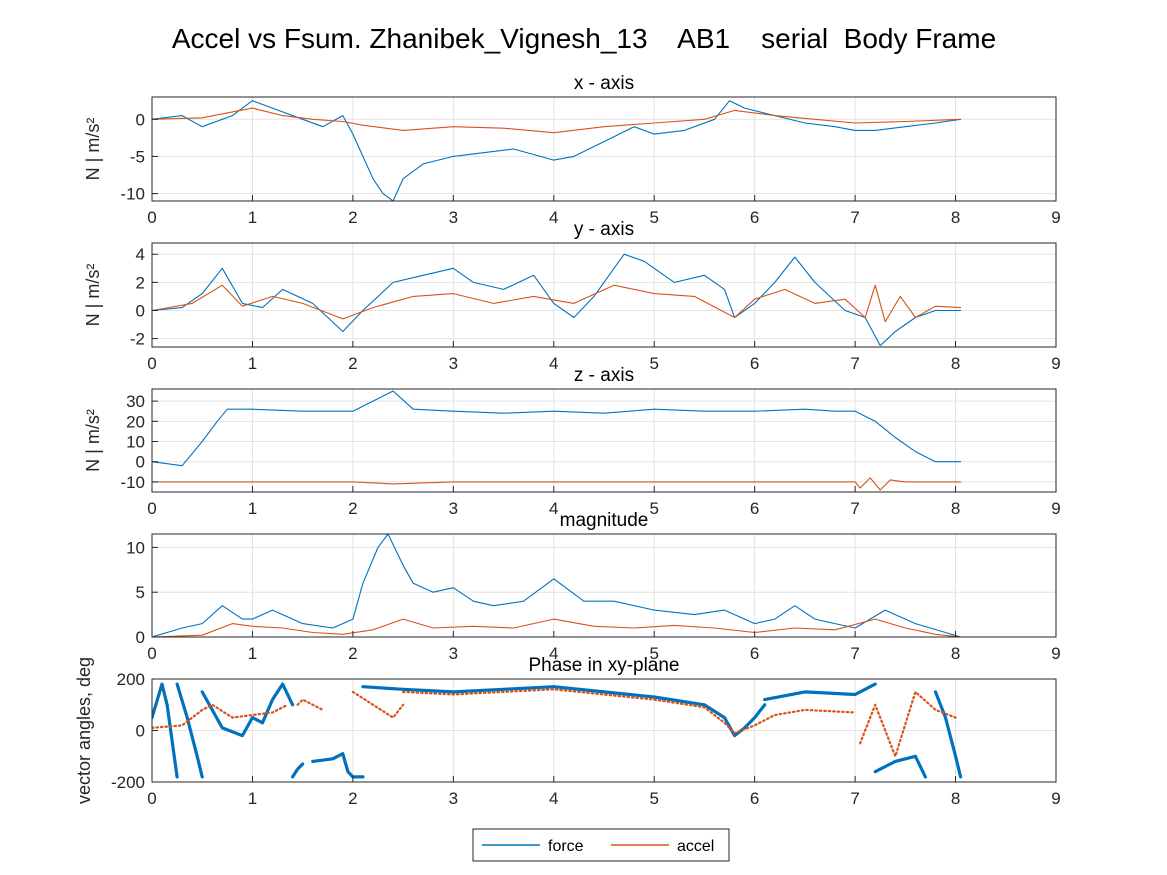 This screenshot has width=1167, height=875. I want to click on y-tick-label: 30, so click(135, 401).